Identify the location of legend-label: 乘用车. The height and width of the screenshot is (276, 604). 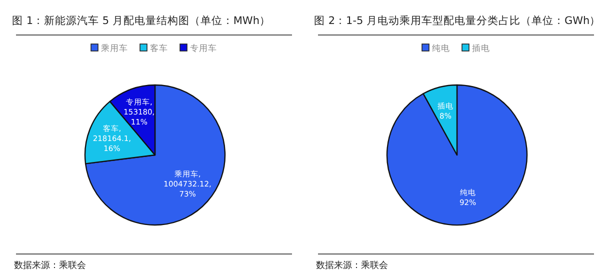
(114, 48).